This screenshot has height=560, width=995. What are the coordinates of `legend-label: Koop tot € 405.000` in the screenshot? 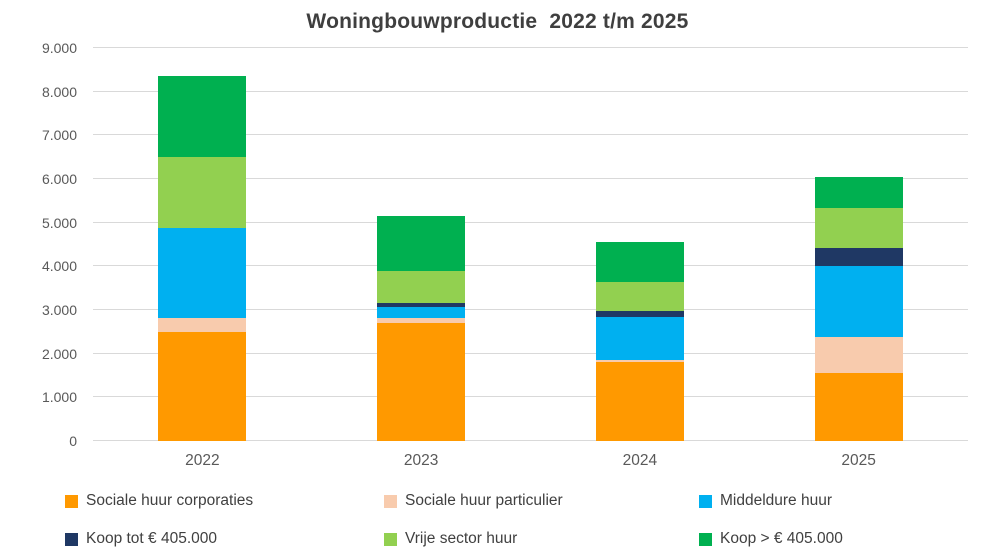 It's located at (152, 538).